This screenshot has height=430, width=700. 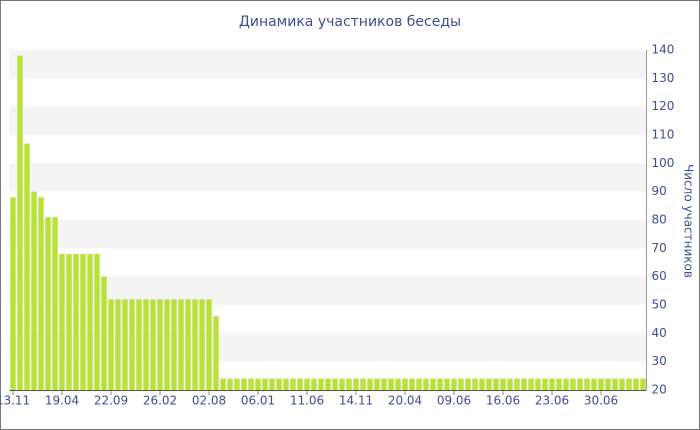 What do you see at coordinates (356, 401) in the screenshot?
I see `x-tick-label: 14.11` at bounding box center [356, 401].